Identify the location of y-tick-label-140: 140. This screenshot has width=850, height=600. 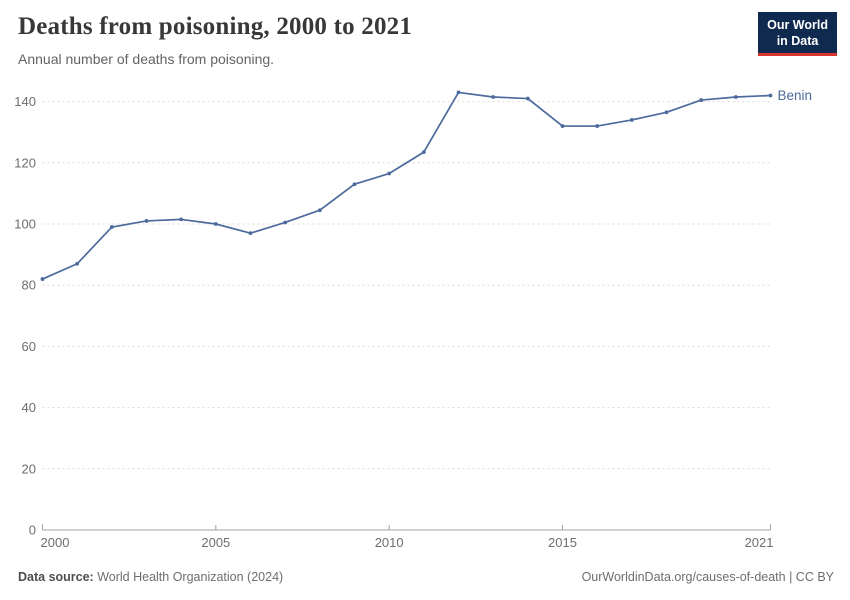
(25, 101).